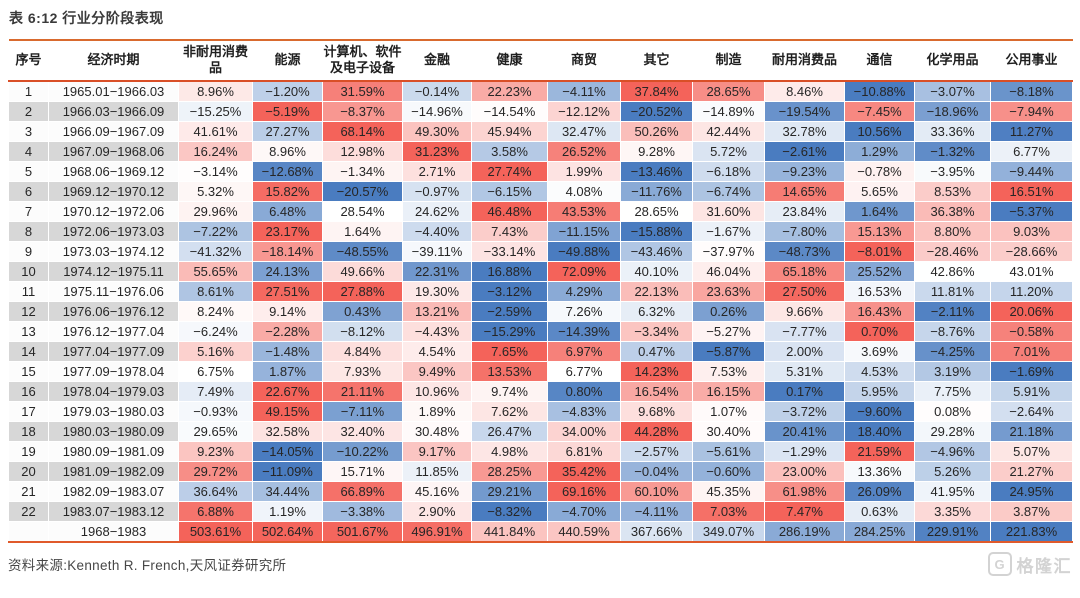 The width and height of the screenshot is (1080, 598). I want to click on value-cell: 0.47%, so click(656, 351).